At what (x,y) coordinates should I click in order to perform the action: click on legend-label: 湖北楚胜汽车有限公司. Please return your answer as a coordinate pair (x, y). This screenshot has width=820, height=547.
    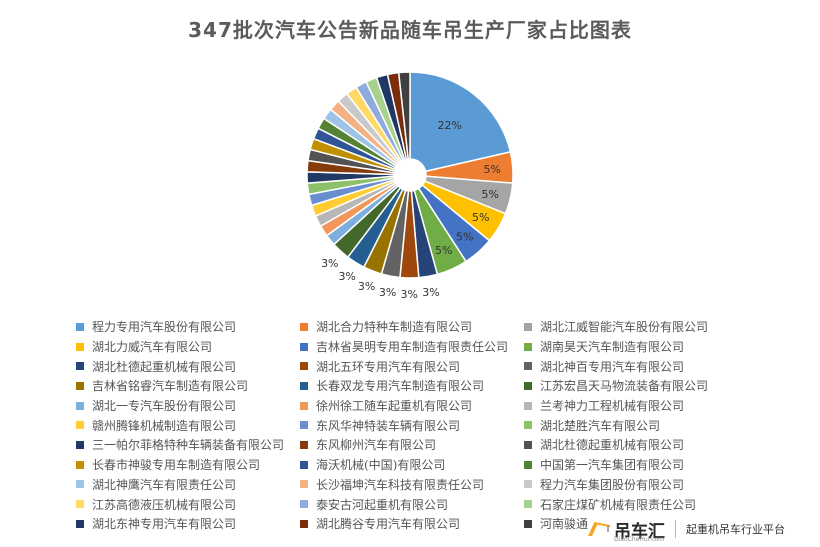
    Looking at the image, I should click on (600, 425).